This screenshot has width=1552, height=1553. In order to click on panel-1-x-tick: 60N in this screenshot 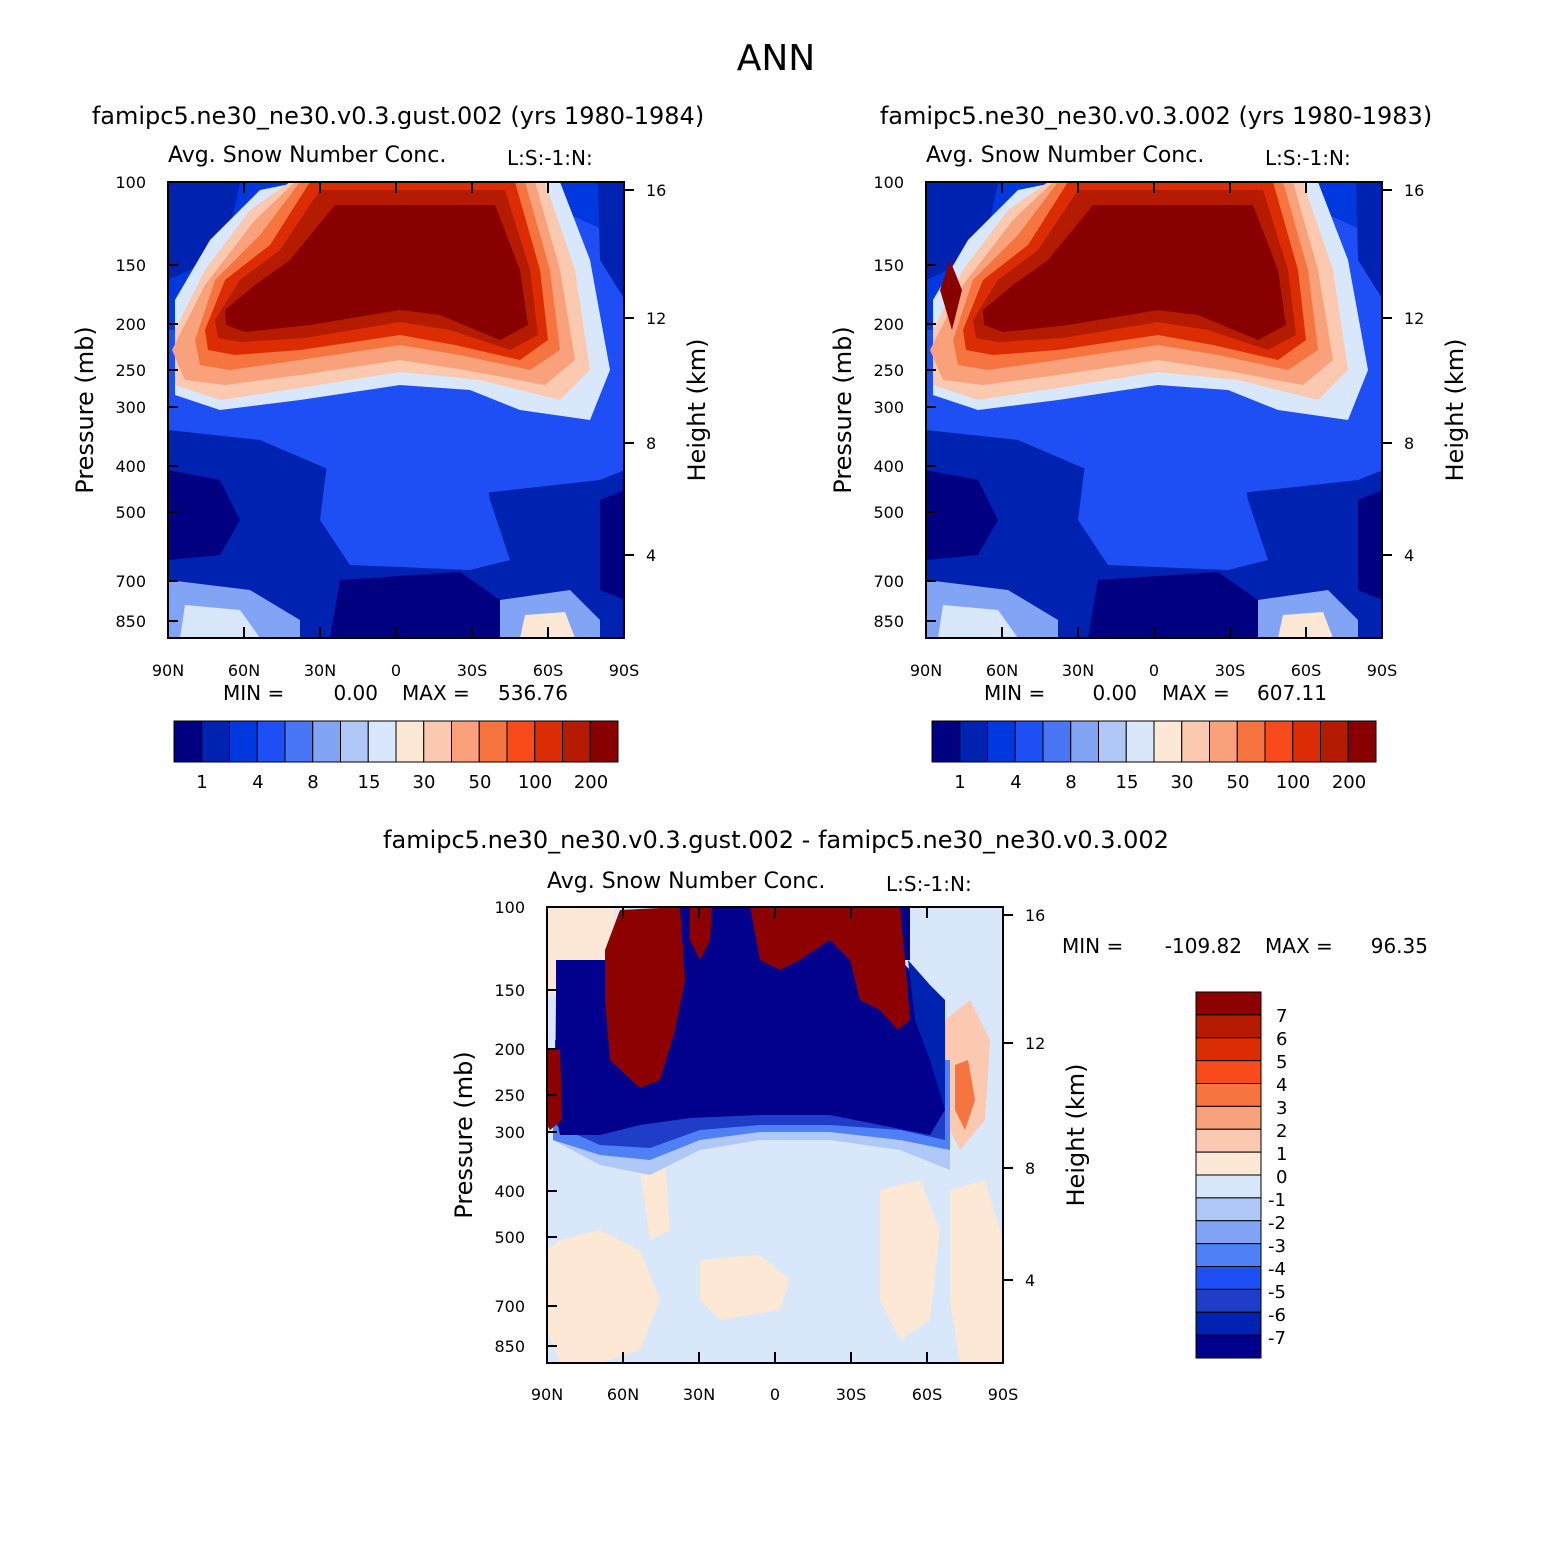, I will do `click(244, 670)`.